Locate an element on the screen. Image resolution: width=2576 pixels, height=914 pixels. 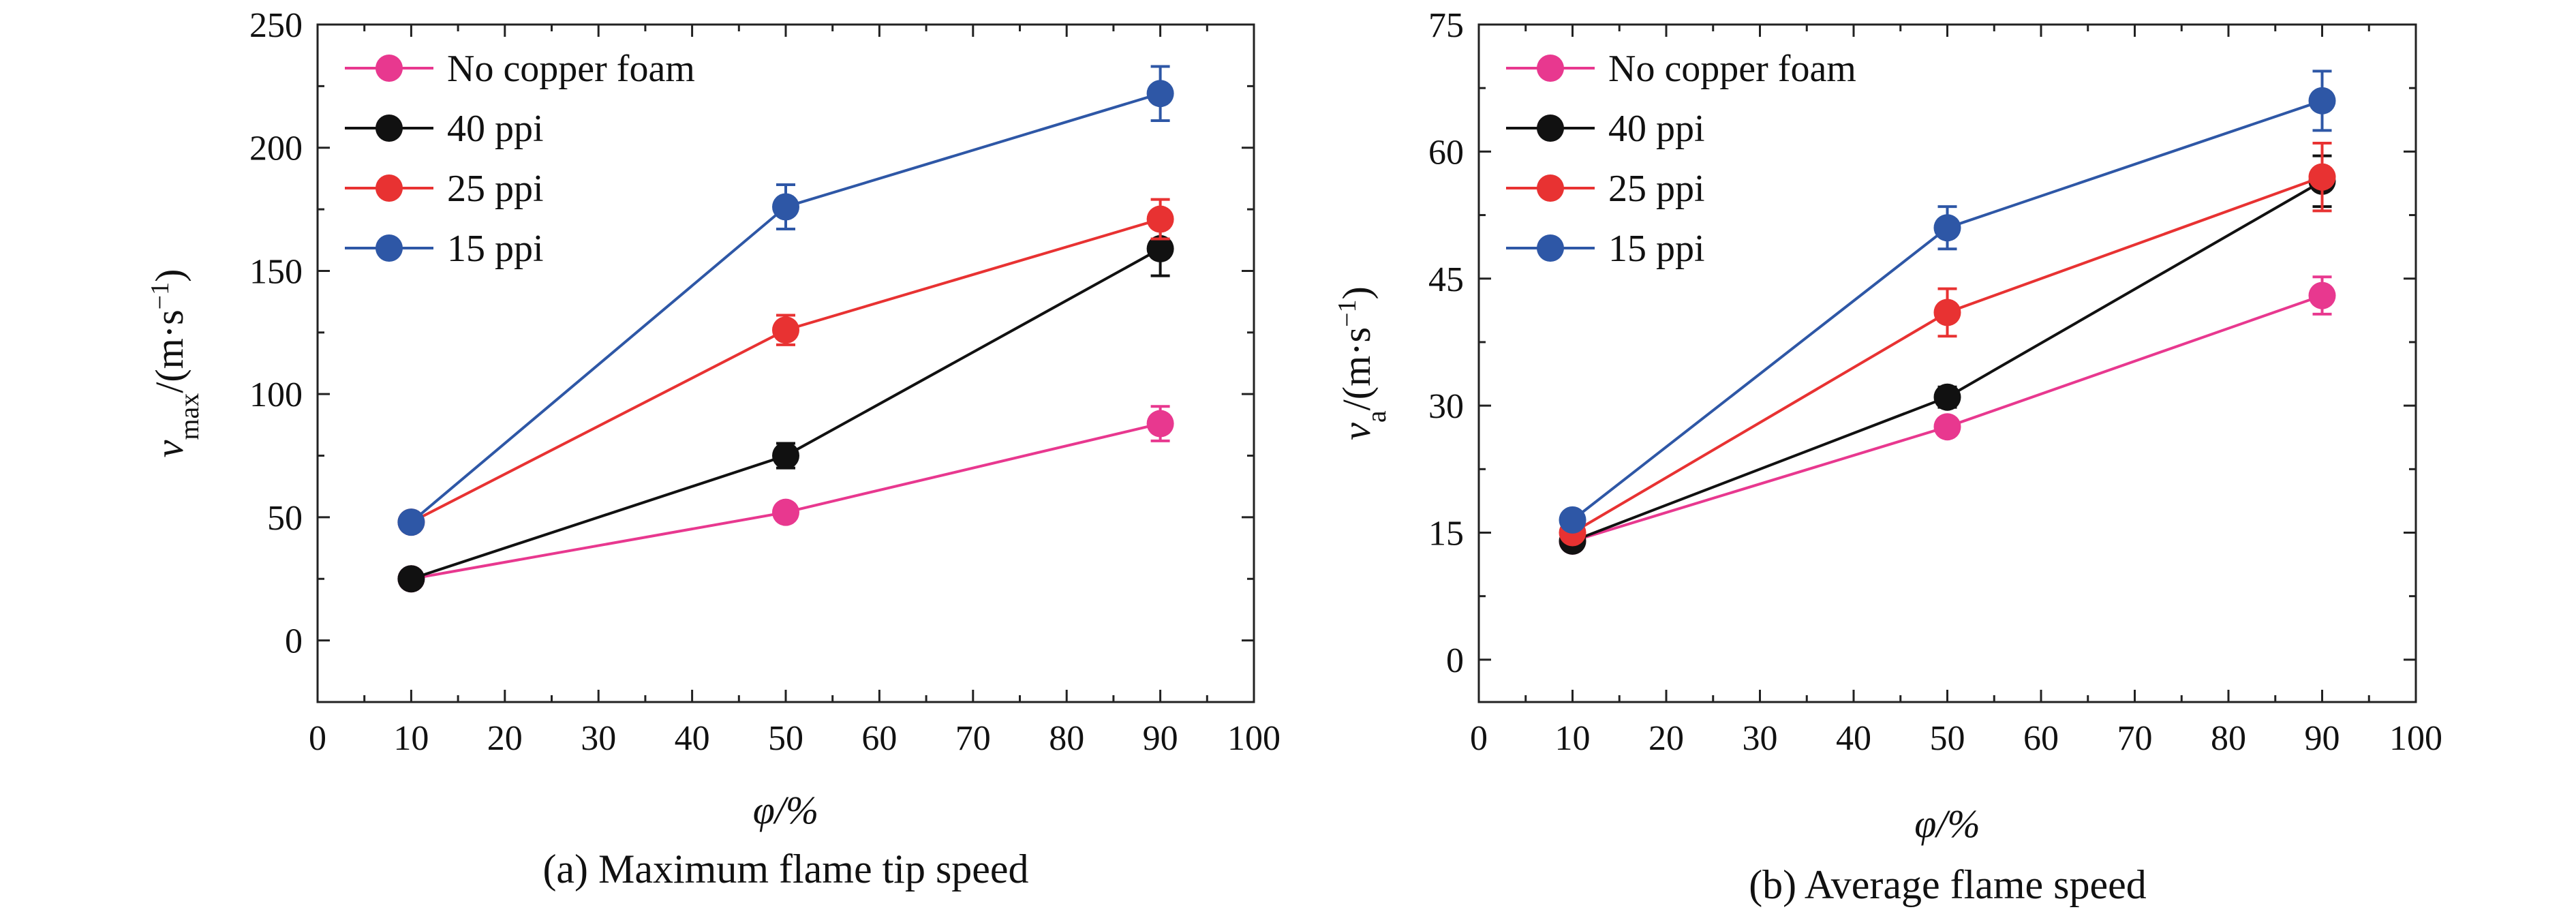
y-tick-label: 200 is located at coordinates (276, 149).